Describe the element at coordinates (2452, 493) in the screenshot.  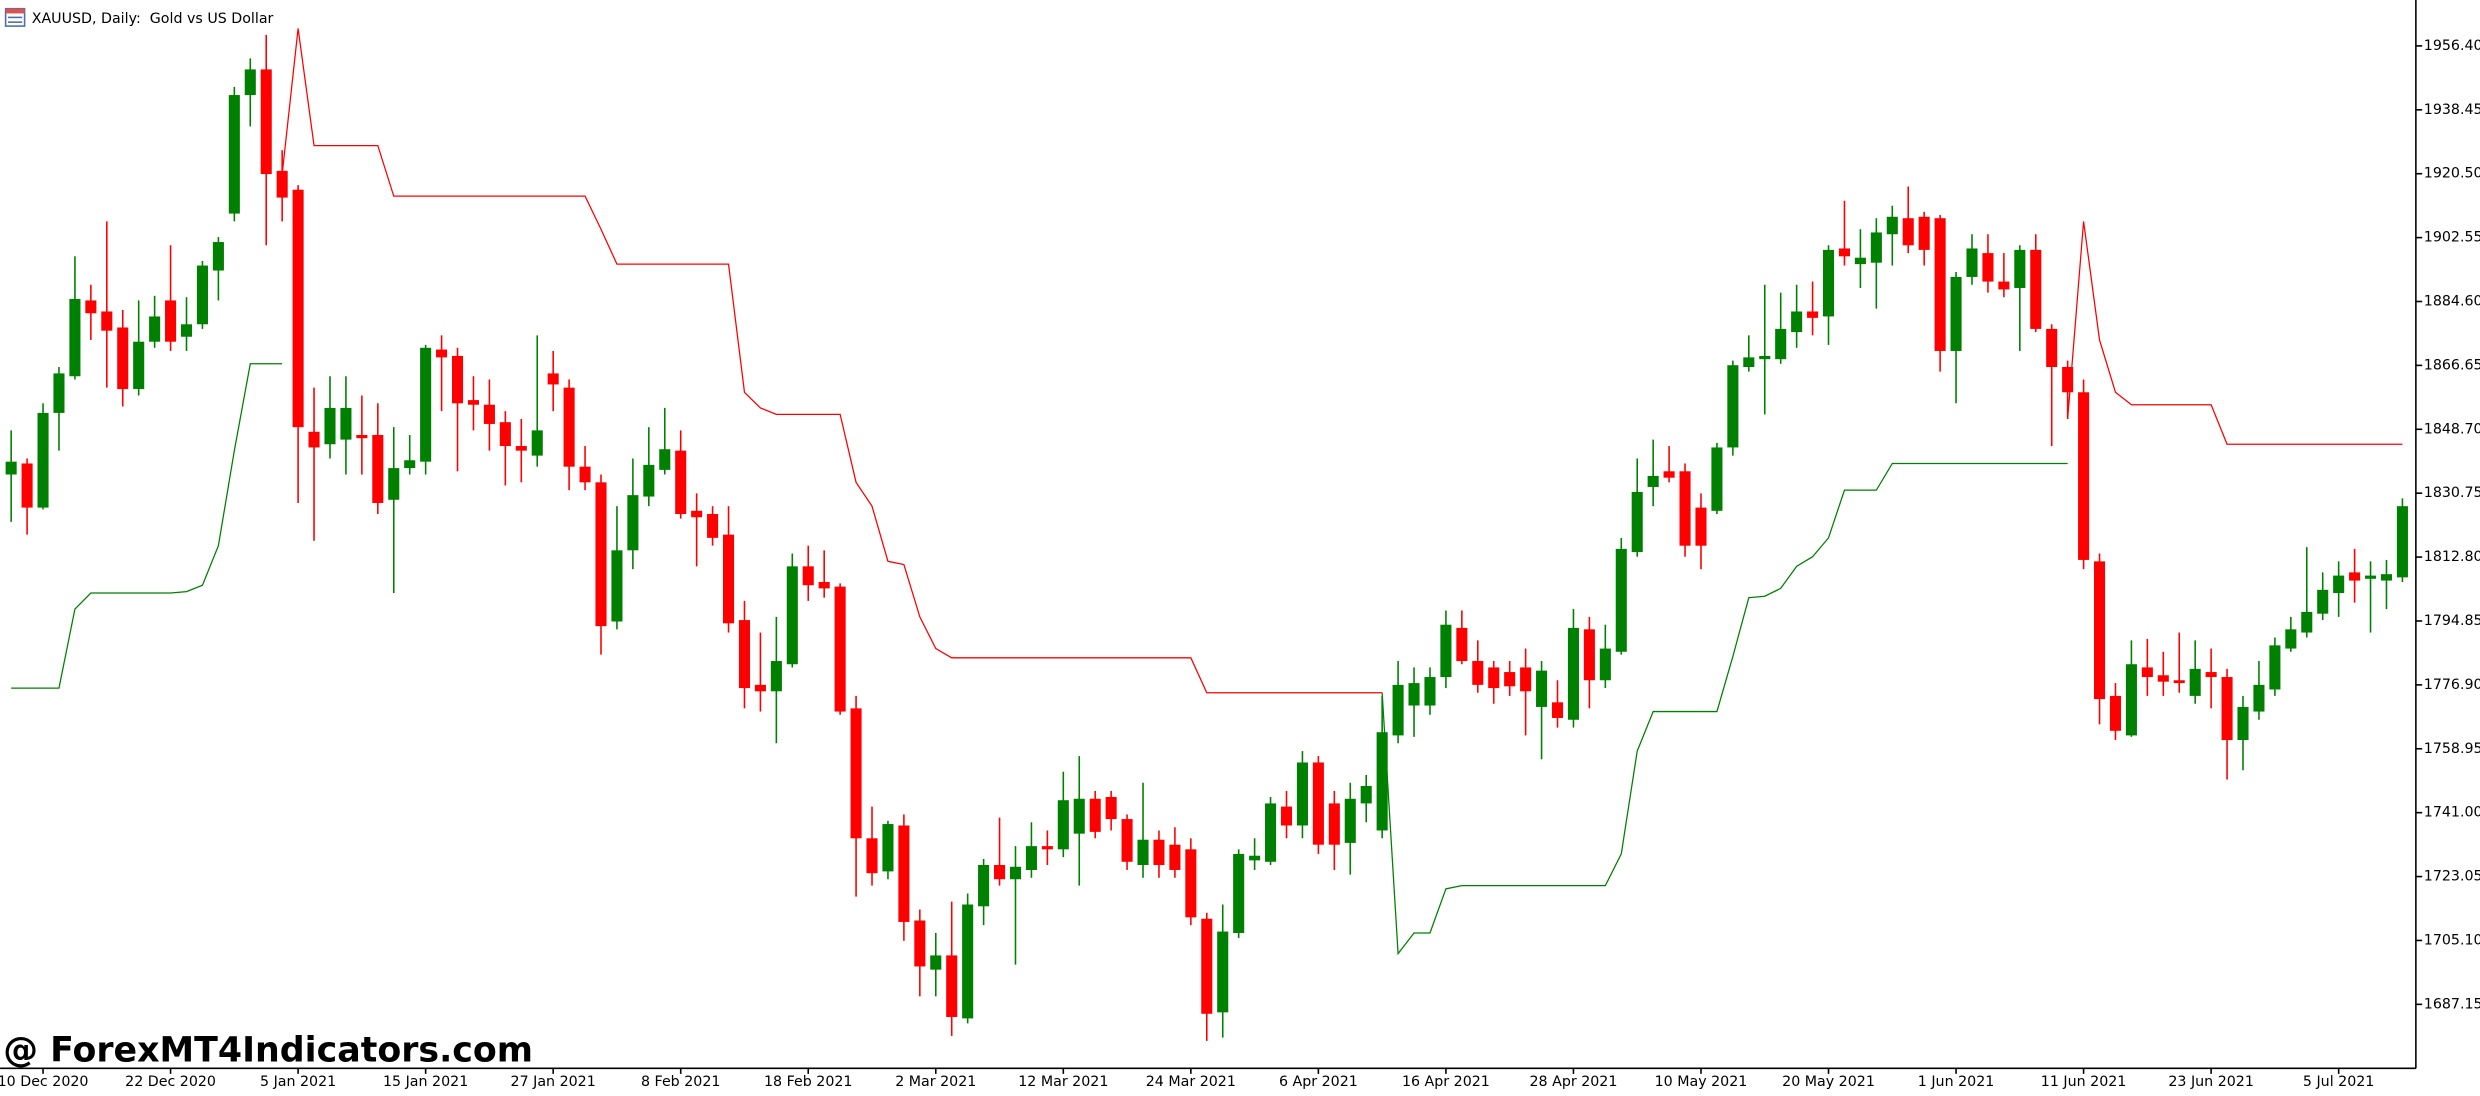
I see `y-tick-label: 1830.75` at that location.